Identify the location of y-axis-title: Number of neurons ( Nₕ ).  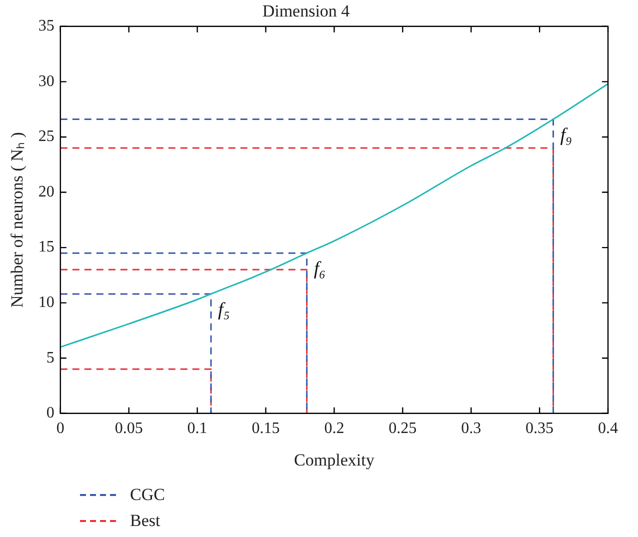
(17, 220).